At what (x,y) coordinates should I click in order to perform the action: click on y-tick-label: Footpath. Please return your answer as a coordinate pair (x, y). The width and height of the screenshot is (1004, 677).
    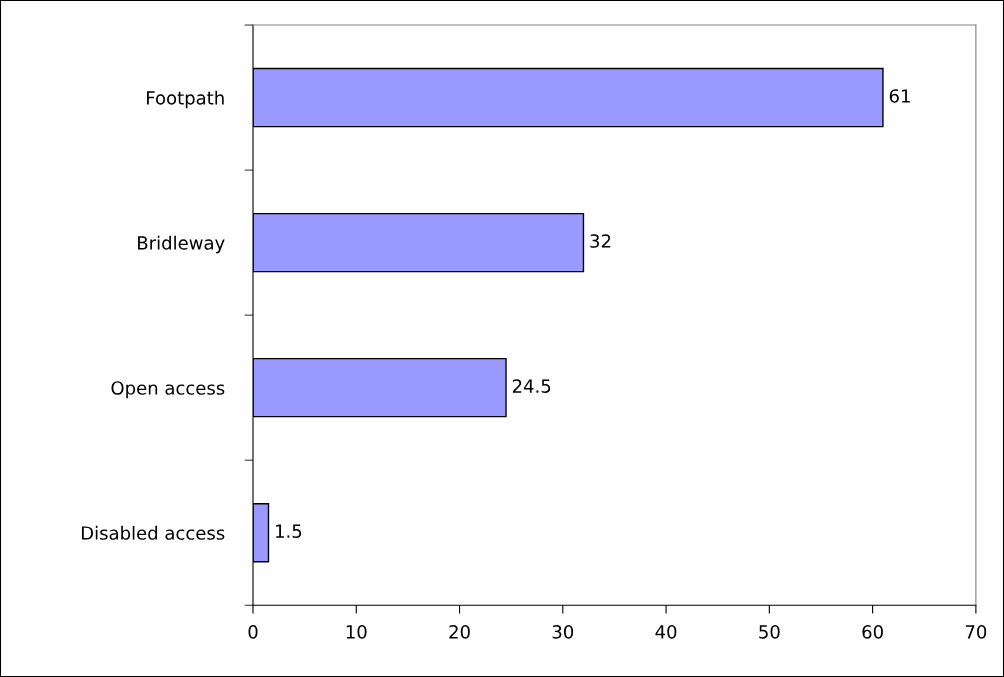
    Looking at the image, I should click on (185, 99).